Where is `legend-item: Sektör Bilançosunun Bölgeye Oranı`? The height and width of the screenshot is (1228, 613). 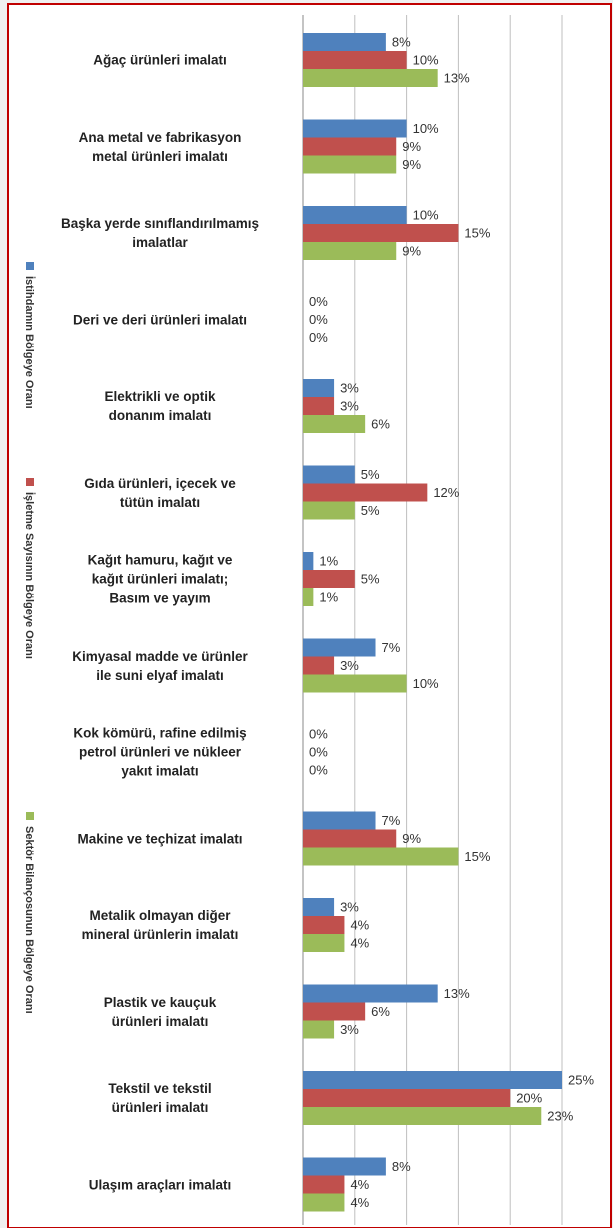
legend-item: Sektör Bilançosunun Bölgeye Oranı is located at coordinates (29, 913).